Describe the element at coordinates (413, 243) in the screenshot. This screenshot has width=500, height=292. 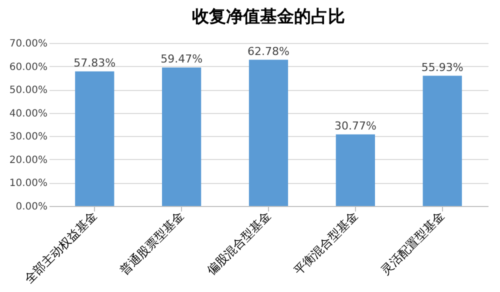
I see `x-tick-label: 灵活配置型基金` at that location.